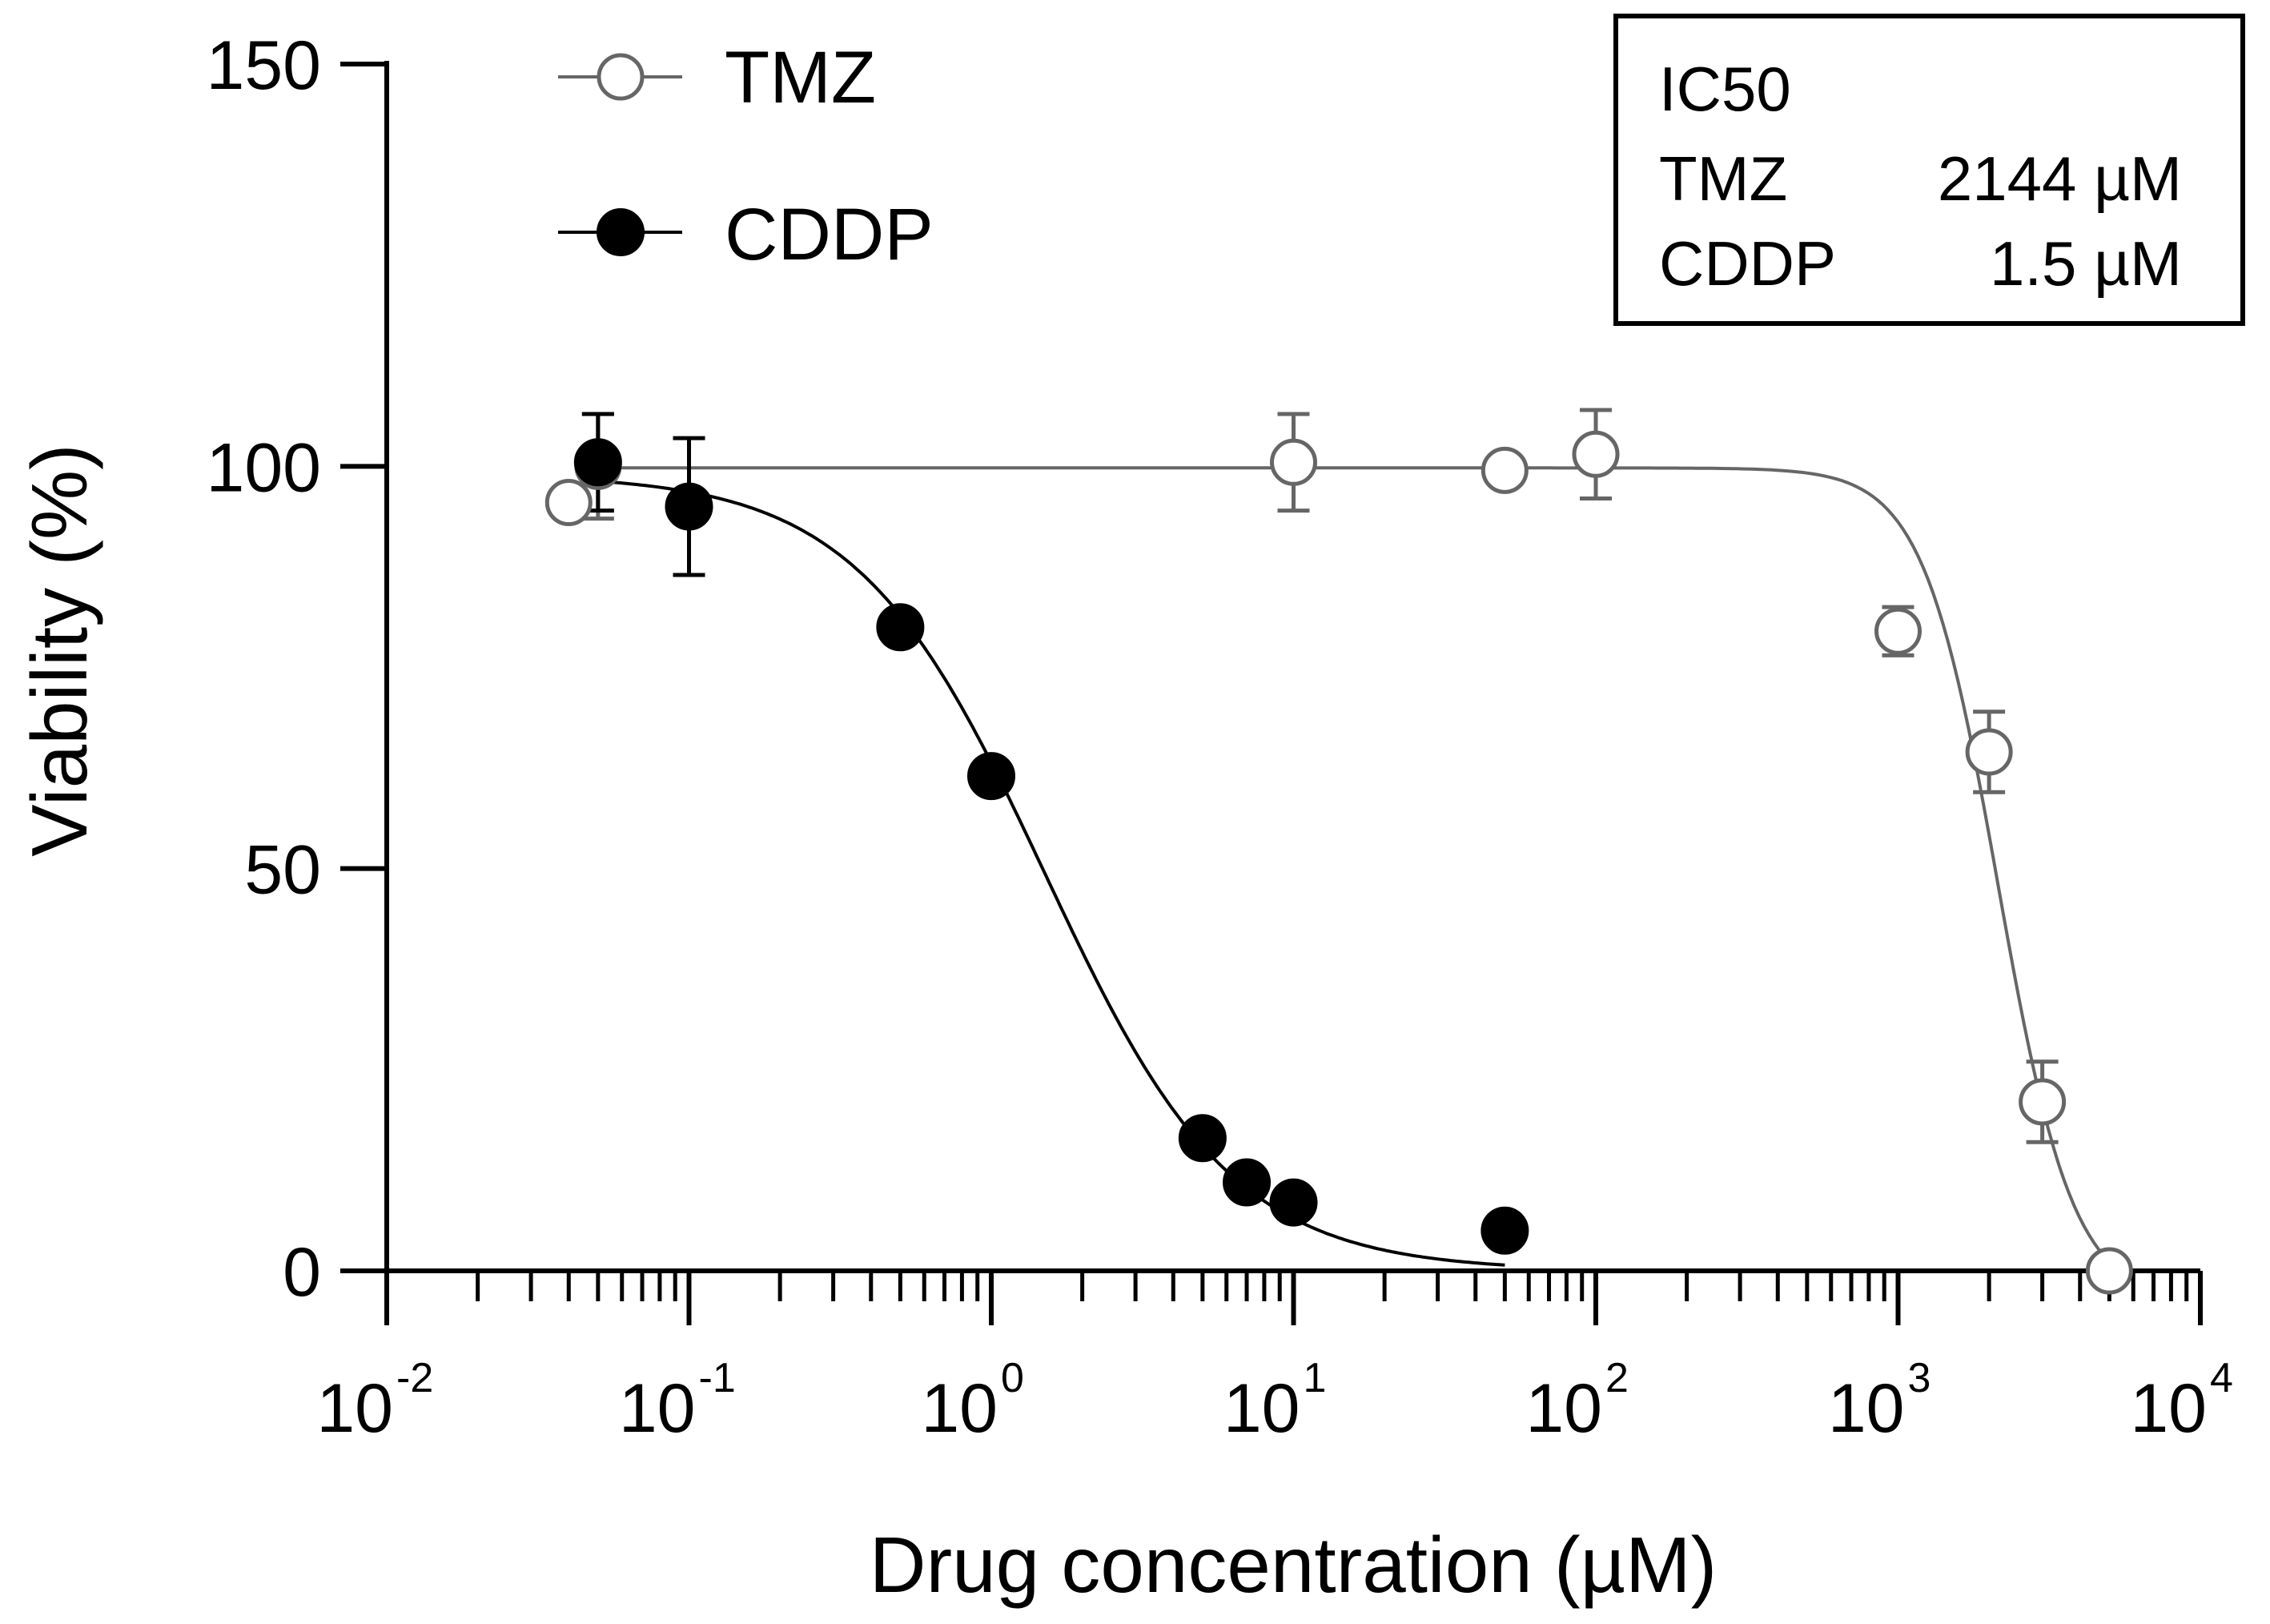  What do you see at coordinates (800, 78) in the screenshot?
I see `legend-label-tmz: TMZ` at bounding box center [800, 78].